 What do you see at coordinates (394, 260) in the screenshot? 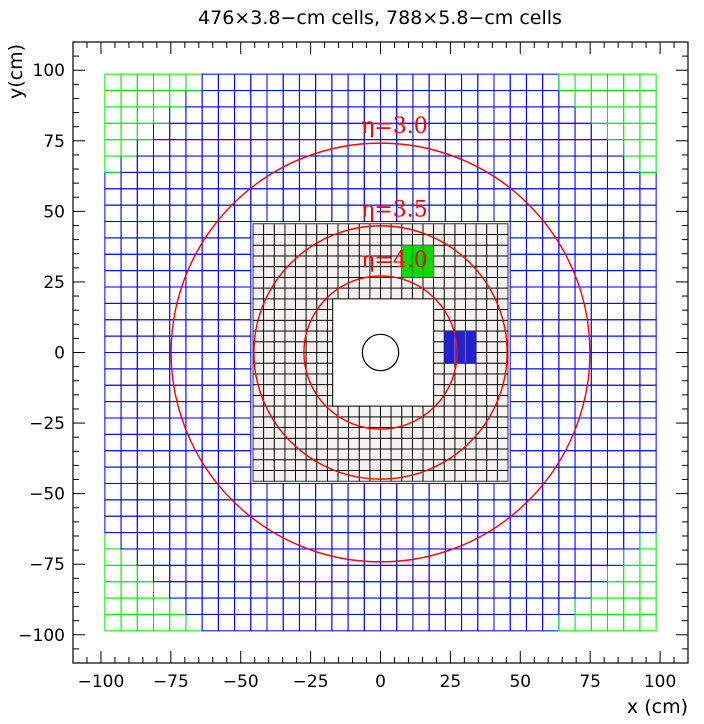
I see `eta-label: η=4.0` at bounding box center [394, 260].